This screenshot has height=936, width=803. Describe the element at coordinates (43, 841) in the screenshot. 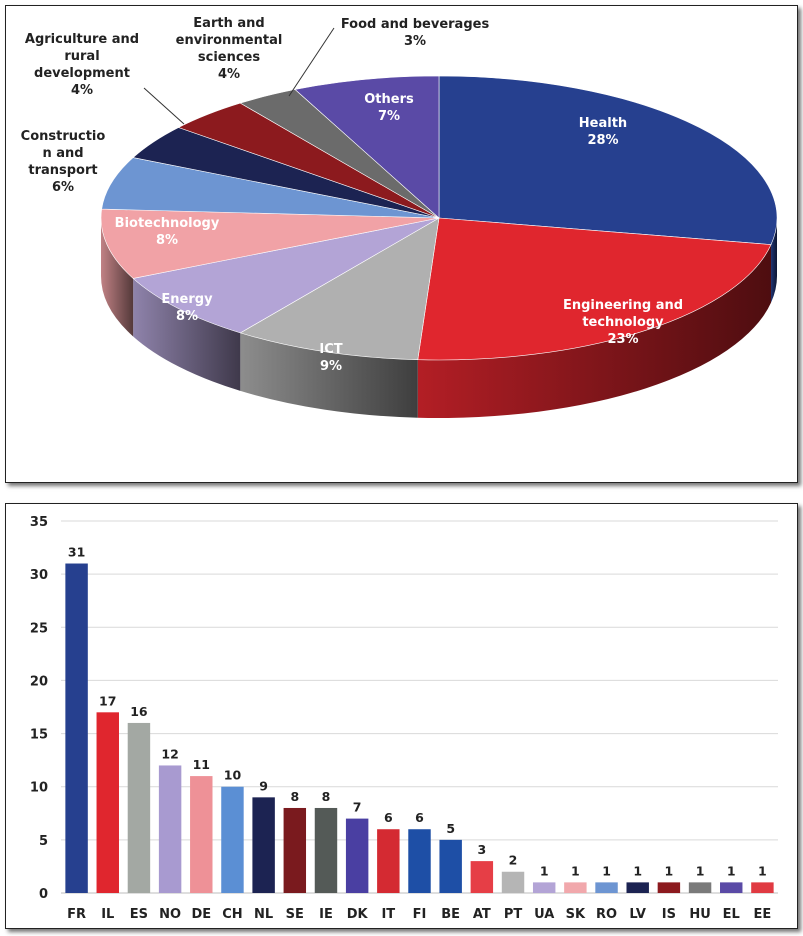

I see `y-tick-label: 5` at that location.